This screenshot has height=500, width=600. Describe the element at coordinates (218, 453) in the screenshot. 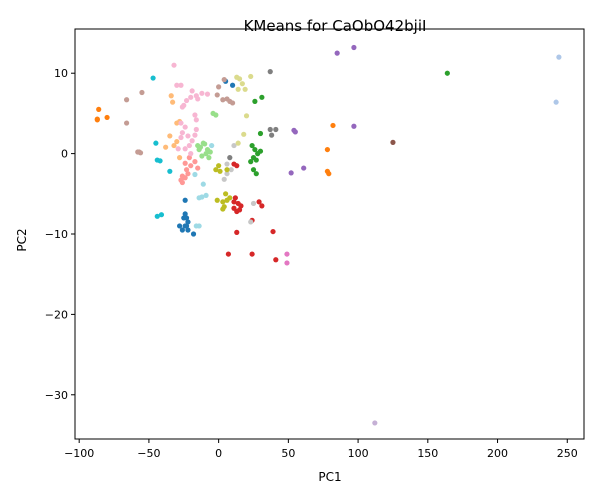

I see `x-tick-label: 0` at that location.